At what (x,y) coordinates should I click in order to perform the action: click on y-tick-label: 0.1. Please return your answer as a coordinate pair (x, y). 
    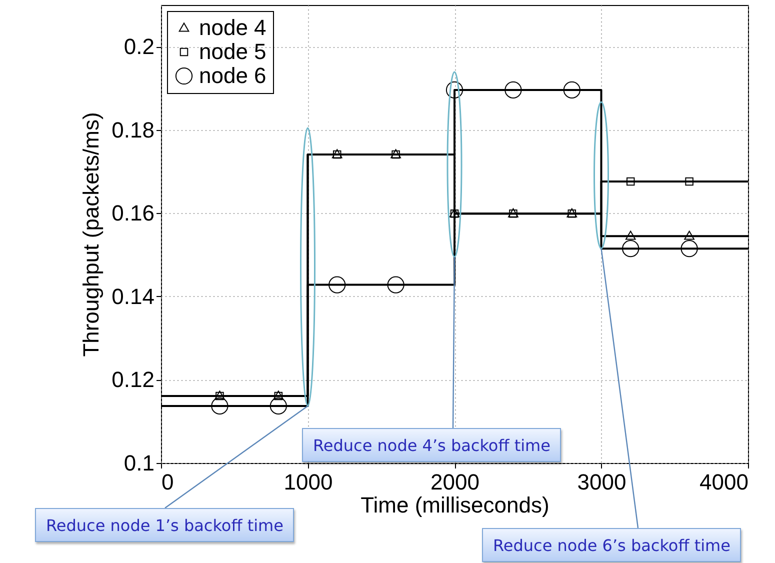
    Looking at the image, I should click on (139, 463).